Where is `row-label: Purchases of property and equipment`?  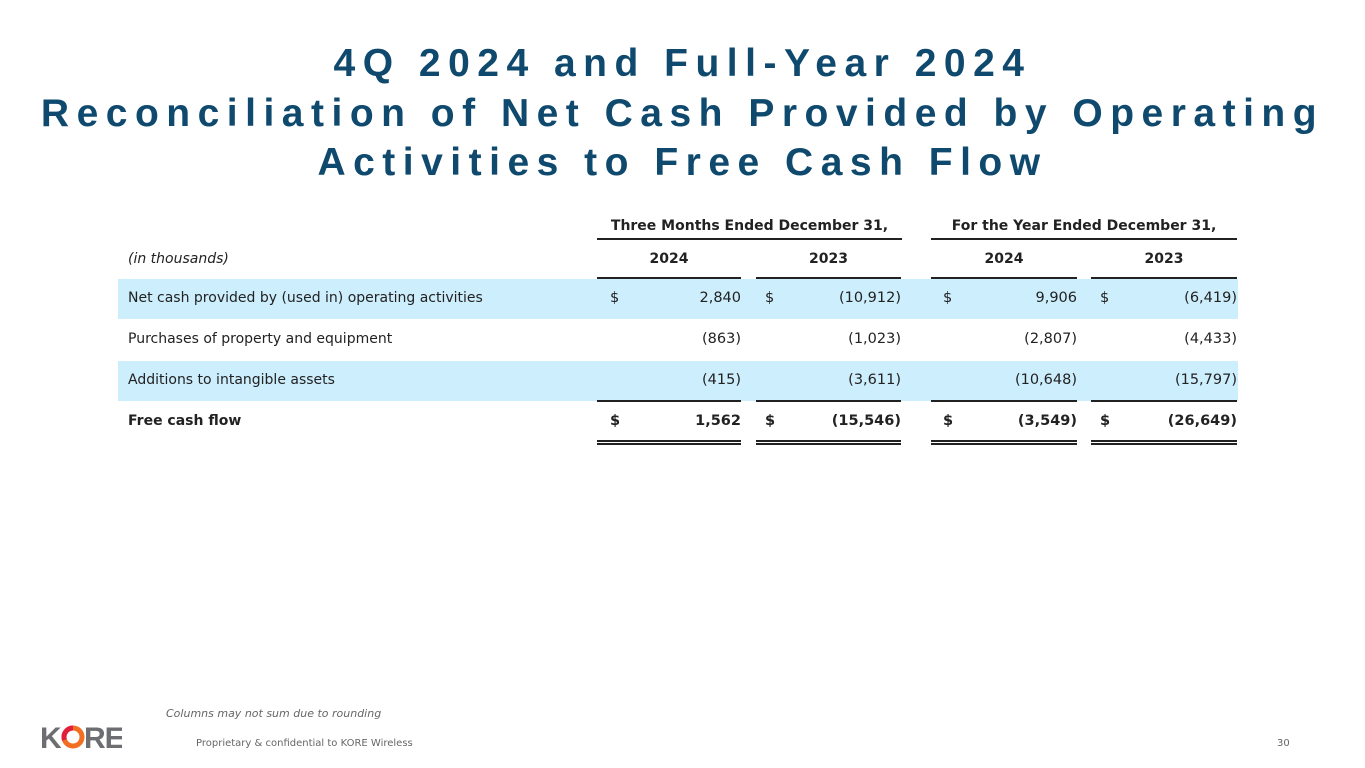
row-label: Purchases of property and equipment is located at coordinates (260, 339).